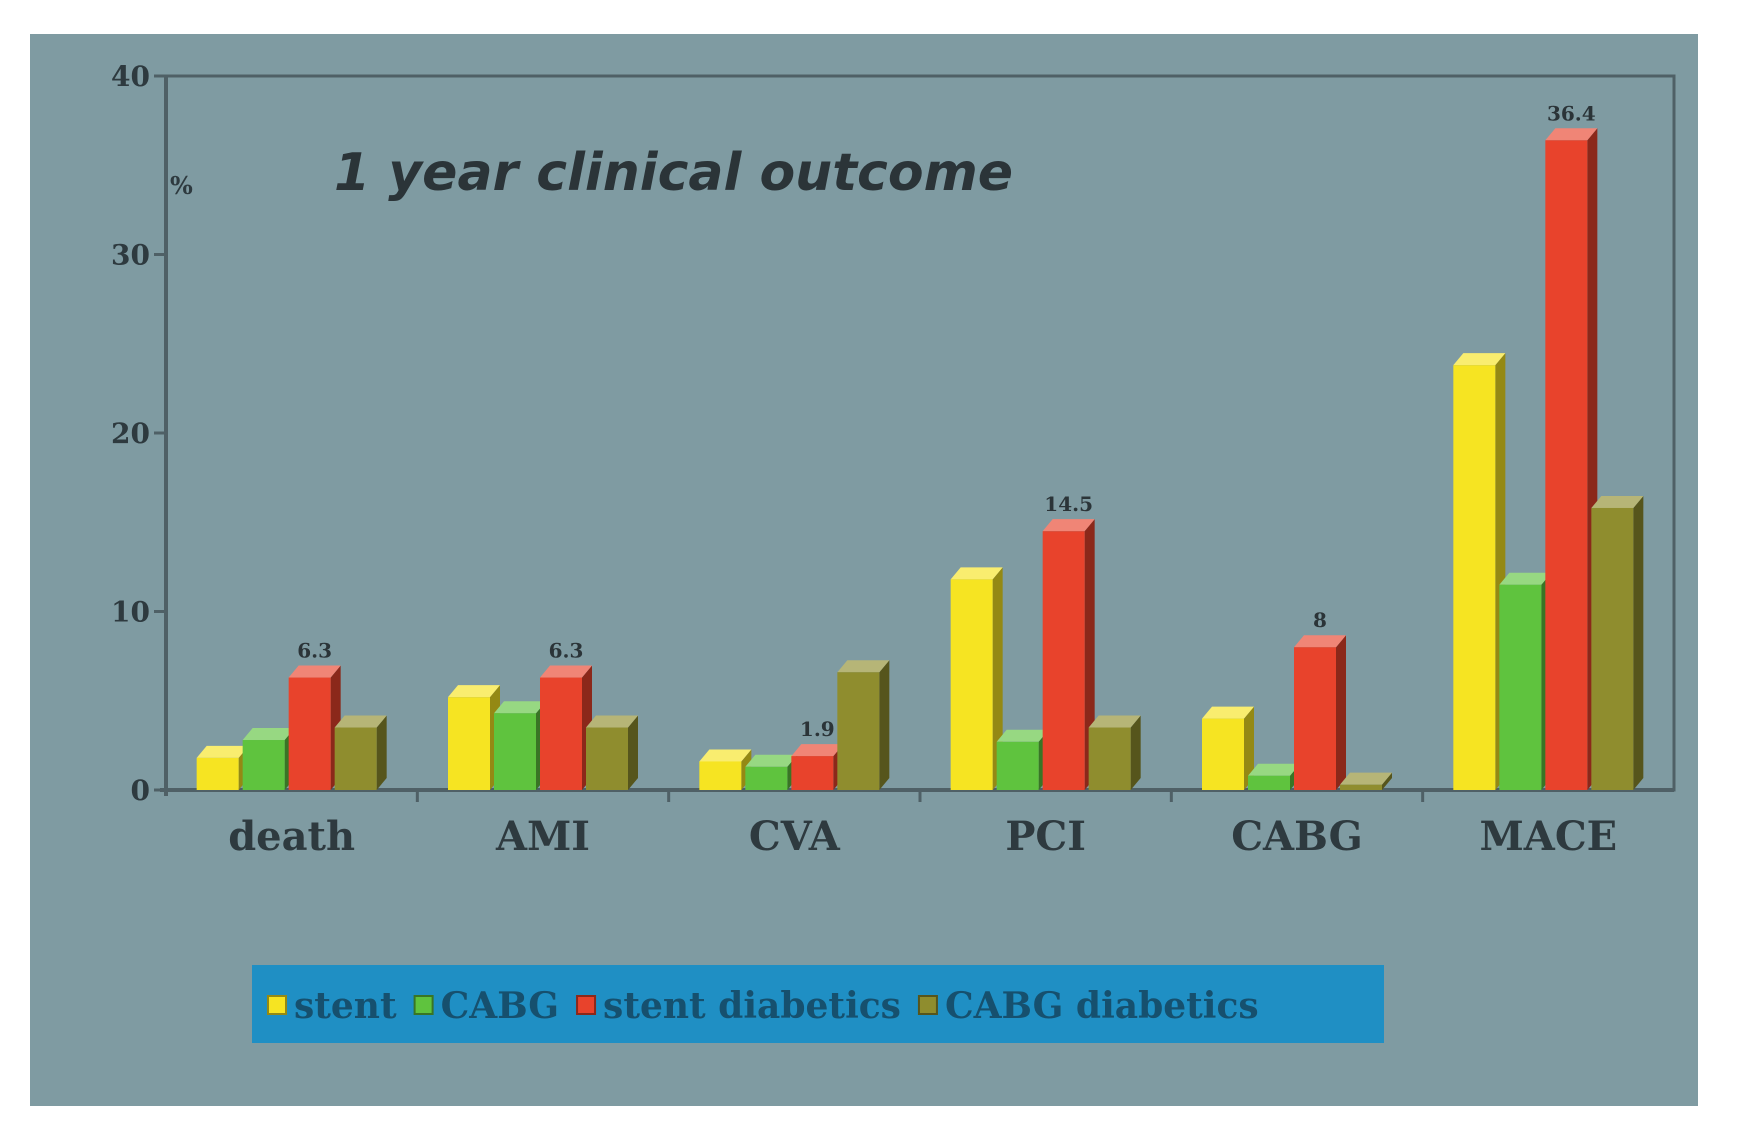 The height and width of the screenshot is (1140, 1754). Describe the element at coordinates (1549, 836) in the screenshot. I see `x-tick-label: MACE` at that location.